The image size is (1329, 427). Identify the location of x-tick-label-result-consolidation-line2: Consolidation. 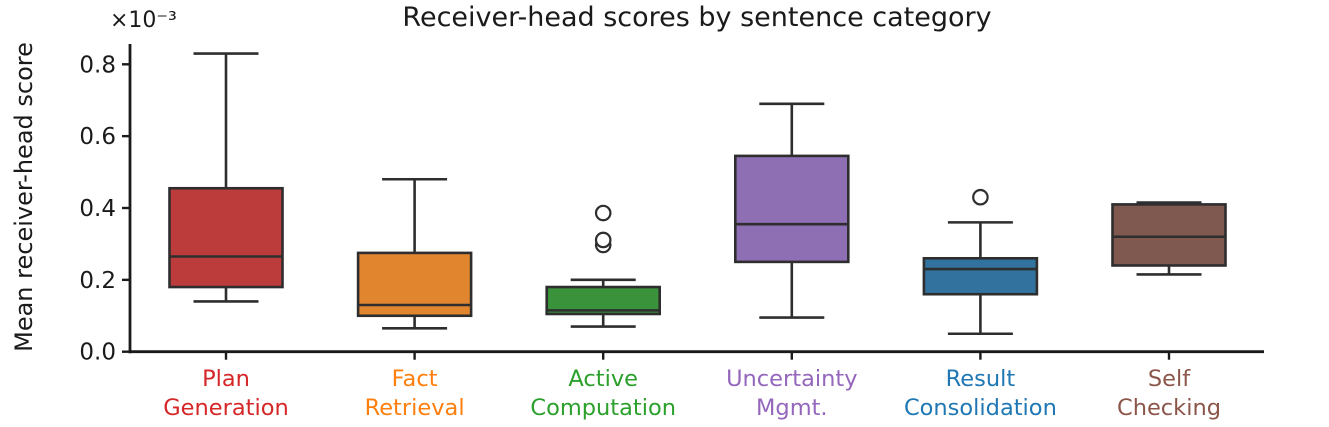
(980, 408).